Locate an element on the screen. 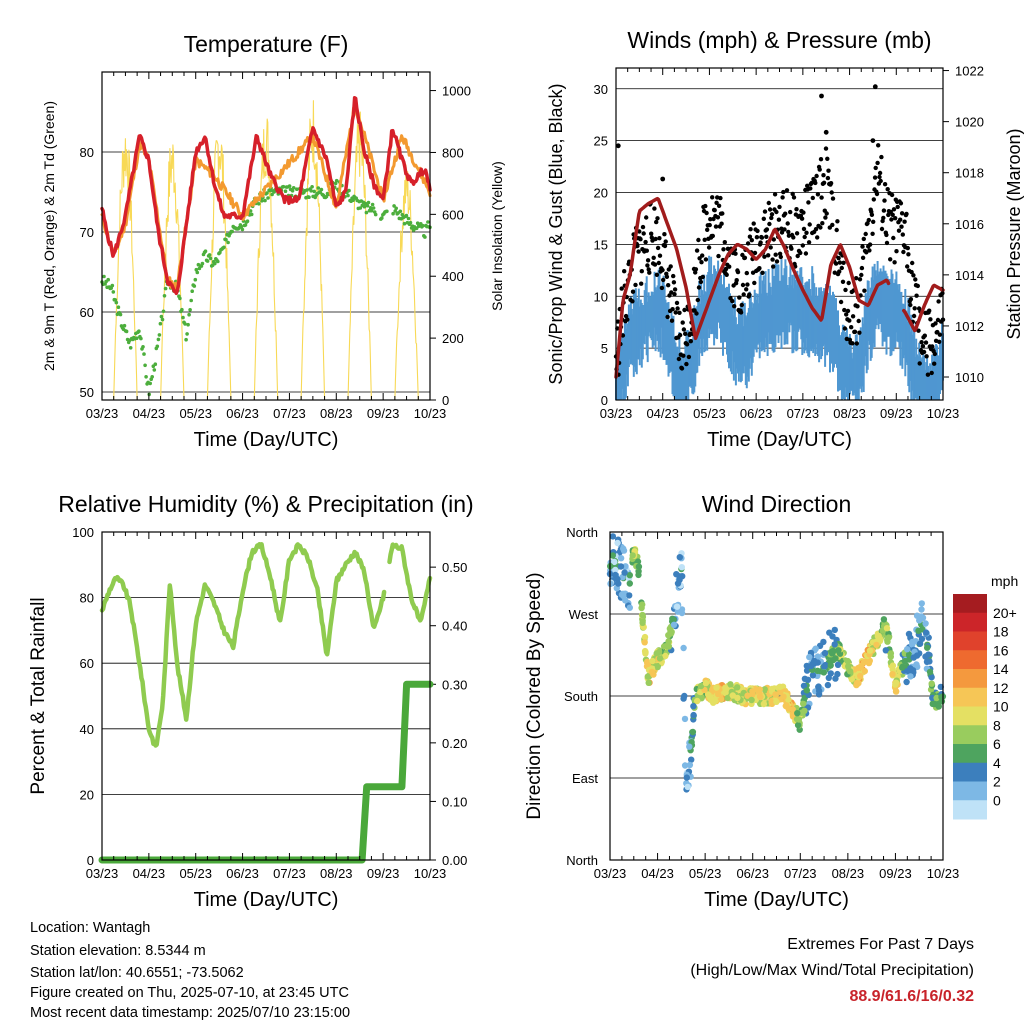 The width and height of the screenshot is (1024, 1024). temp-y2tick-label: 400 is located at coordinates (453, 276).